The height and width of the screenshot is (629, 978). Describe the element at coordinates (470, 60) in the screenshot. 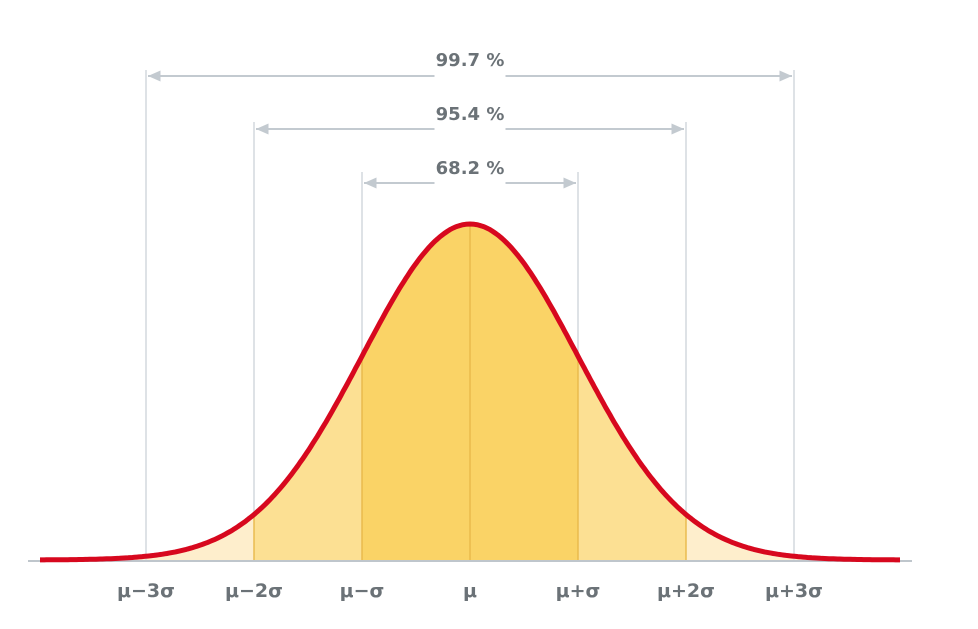

I see `interval-label-0: 99.7 %` at that location.